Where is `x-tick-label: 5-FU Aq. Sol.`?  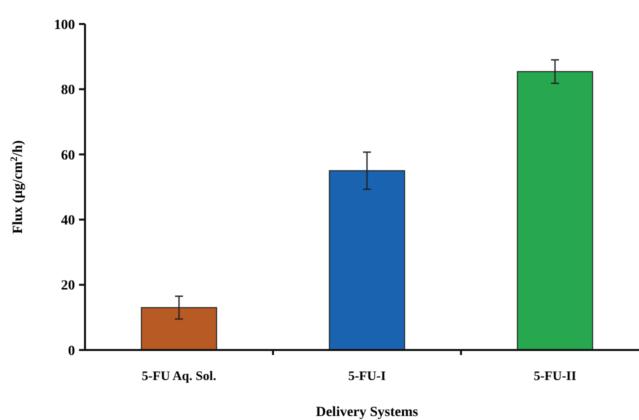
x-tick-label: 5-FU Aq. Sol. is located at coordinates (179, 375).